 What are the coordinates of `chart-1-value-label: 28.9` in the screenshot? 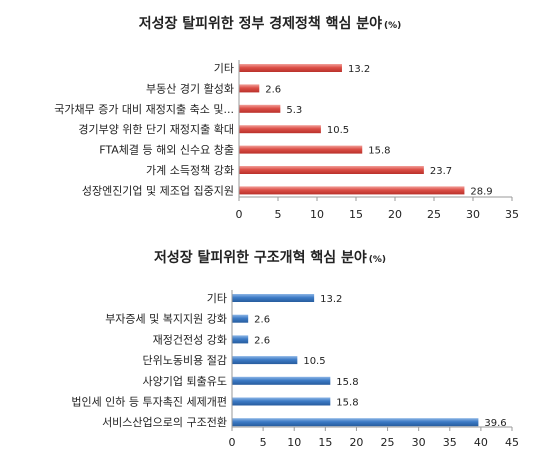 It's located at (481, 191).